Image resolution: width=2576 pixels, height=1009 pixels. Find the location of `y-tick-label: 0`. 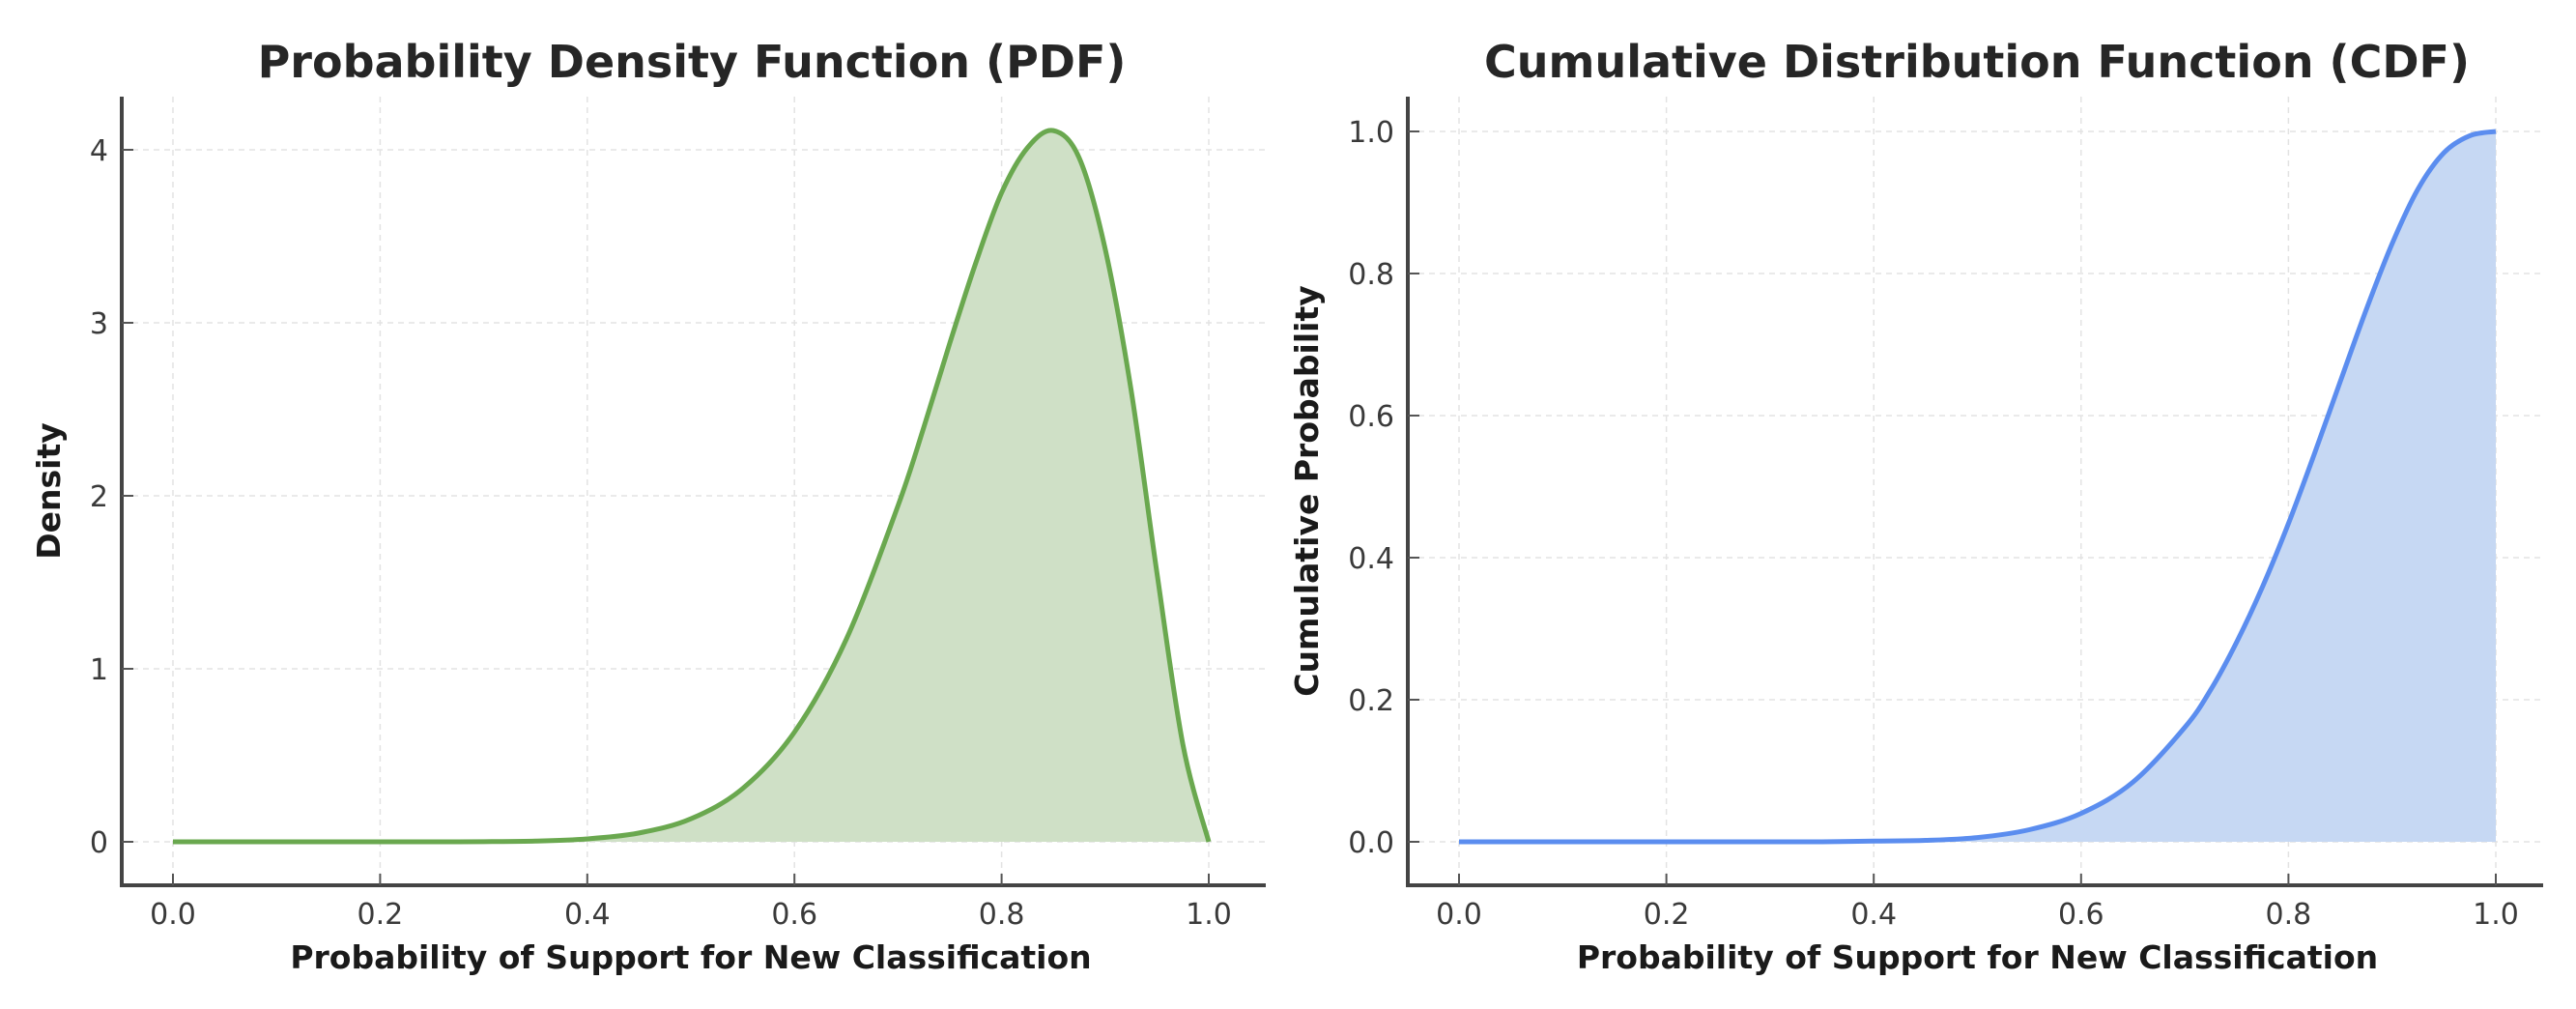

y-tick-label: 0 is located at coordinates (99, 843).